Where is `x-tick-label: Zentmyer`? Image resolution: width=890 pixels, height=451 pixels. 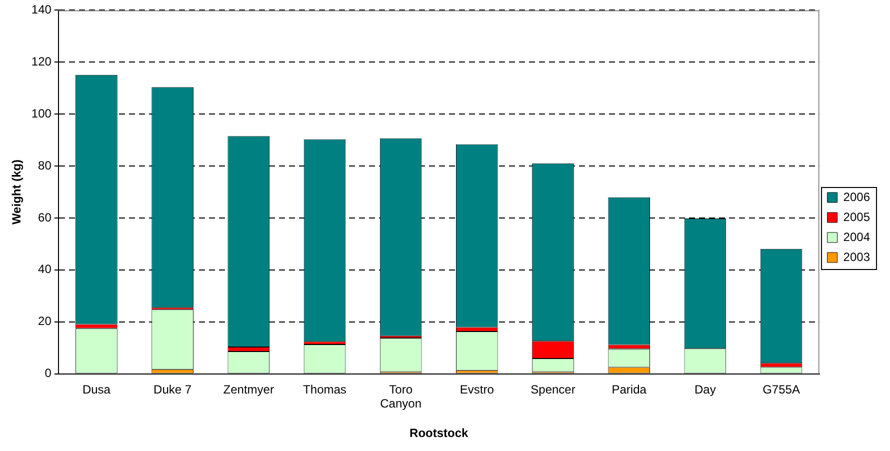
x-tick-label: Zentmyer is located at coordinates (248, 389).